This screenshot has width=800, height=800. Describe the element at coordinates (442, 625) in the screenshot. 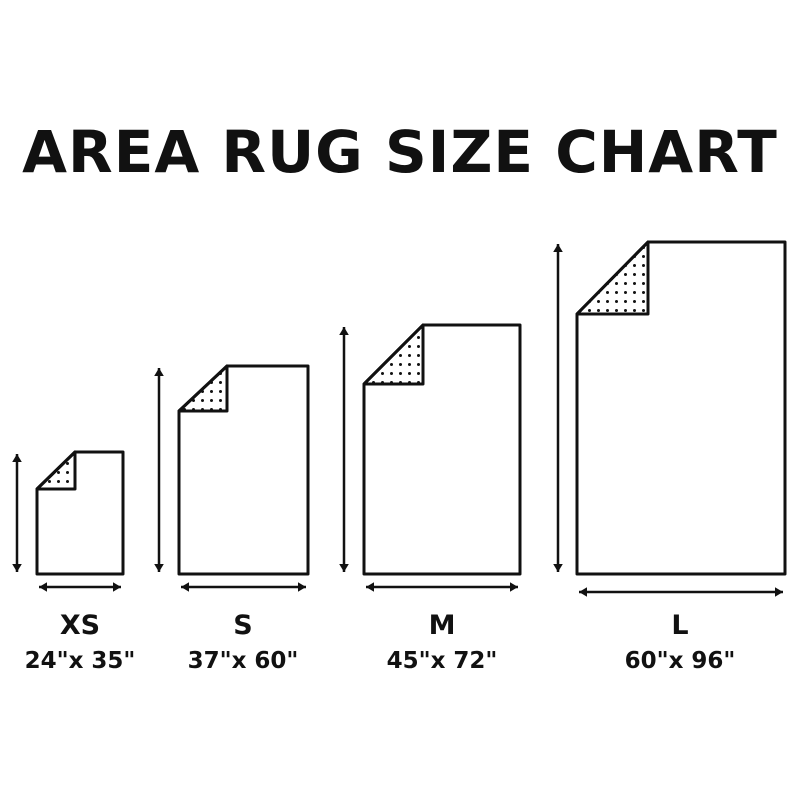

I see `size-label: M` at that location.